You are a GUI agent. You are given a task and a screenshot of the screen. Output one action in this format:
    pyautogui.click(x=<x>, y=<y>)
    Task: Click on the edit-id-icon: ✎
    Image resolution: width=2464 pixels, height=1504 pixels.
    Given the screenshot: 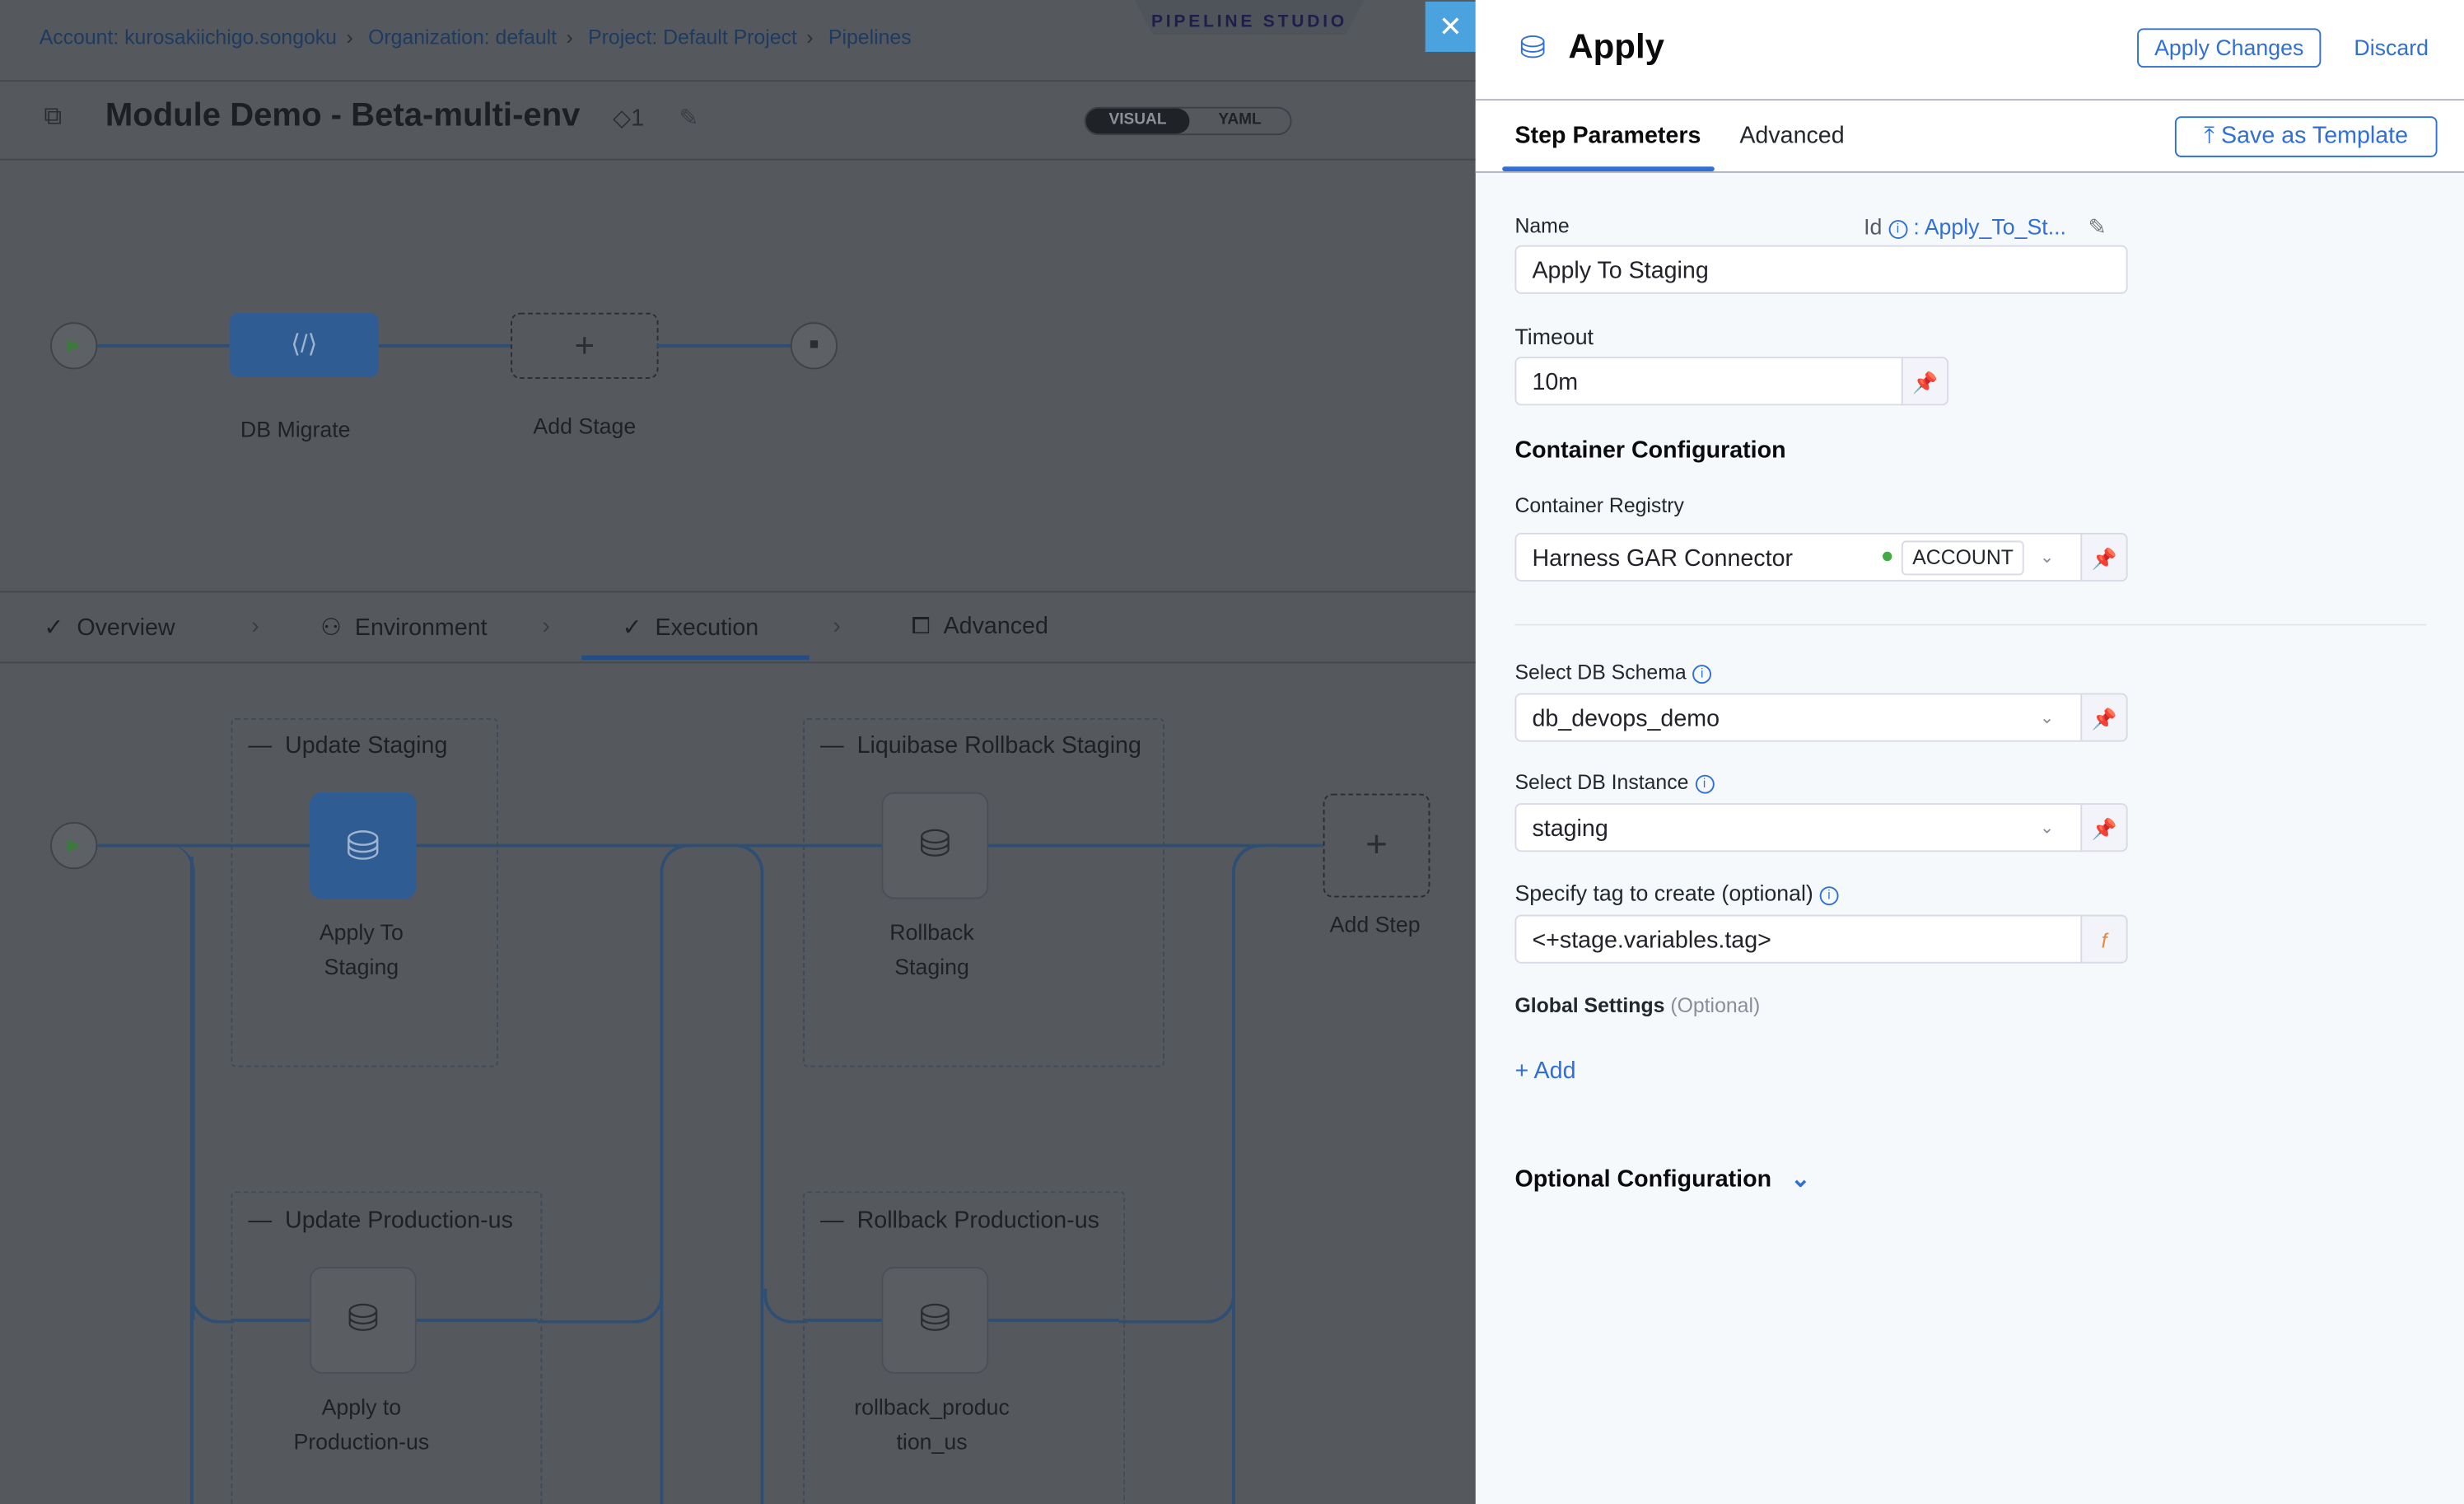 What is the action you would take?
    pyautogui.click(x=2097, y=226)
    